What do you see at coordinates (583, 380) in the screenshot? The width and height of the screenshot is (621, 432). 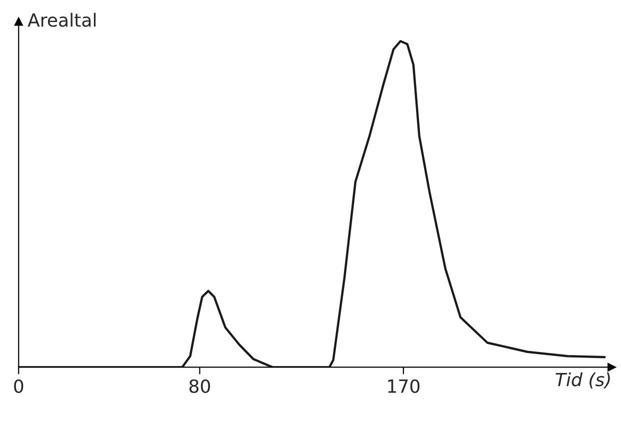 I see `x-axis-title: Tid (s)` at bounding box center [583, 380].